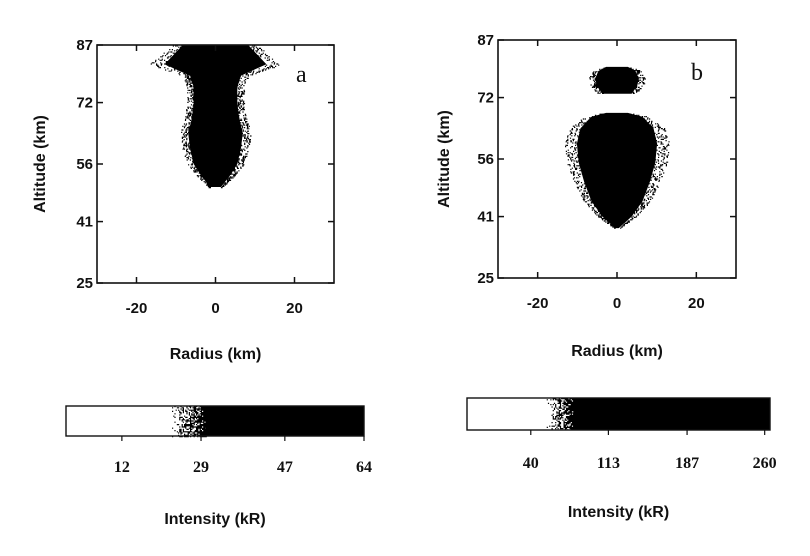 Image resolution: width=810 pixels, height=556 pixels. What do you see at coordinates (687, 463) in the screenshot?
I see `colorbar-tick-label: 187` at bounding box center [687, 463].